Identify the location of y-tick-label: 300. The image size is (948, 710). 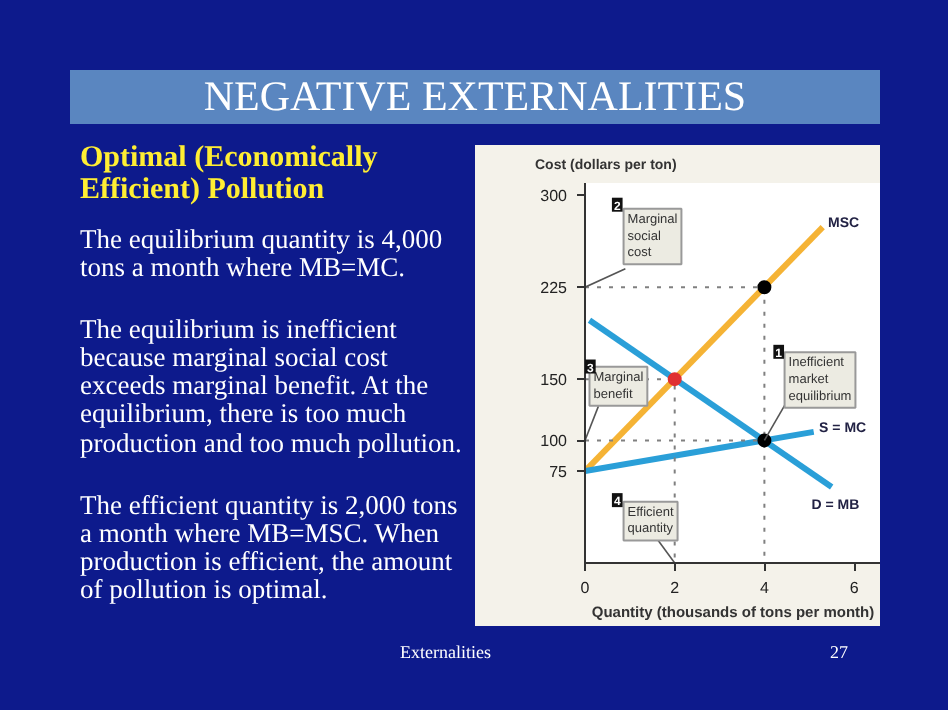
(554, 196).